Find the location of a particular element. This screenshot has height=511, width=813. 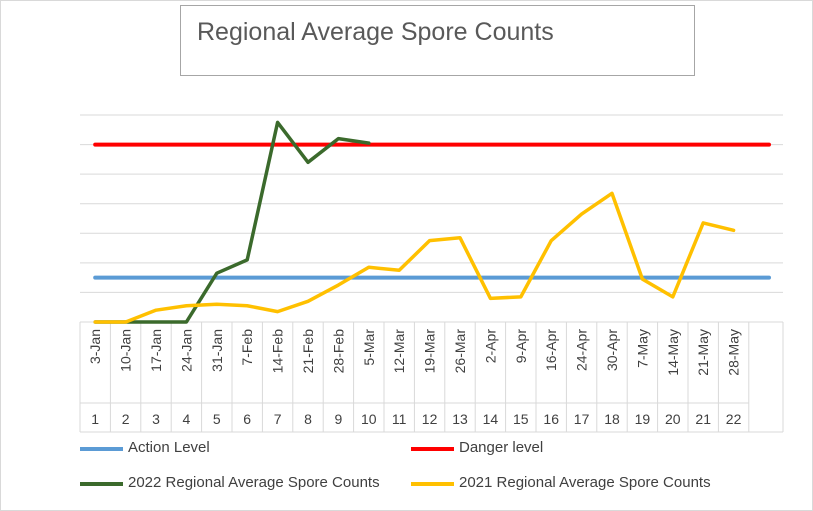

legend-swatch-danger-level is located at coordinates (432, 449).